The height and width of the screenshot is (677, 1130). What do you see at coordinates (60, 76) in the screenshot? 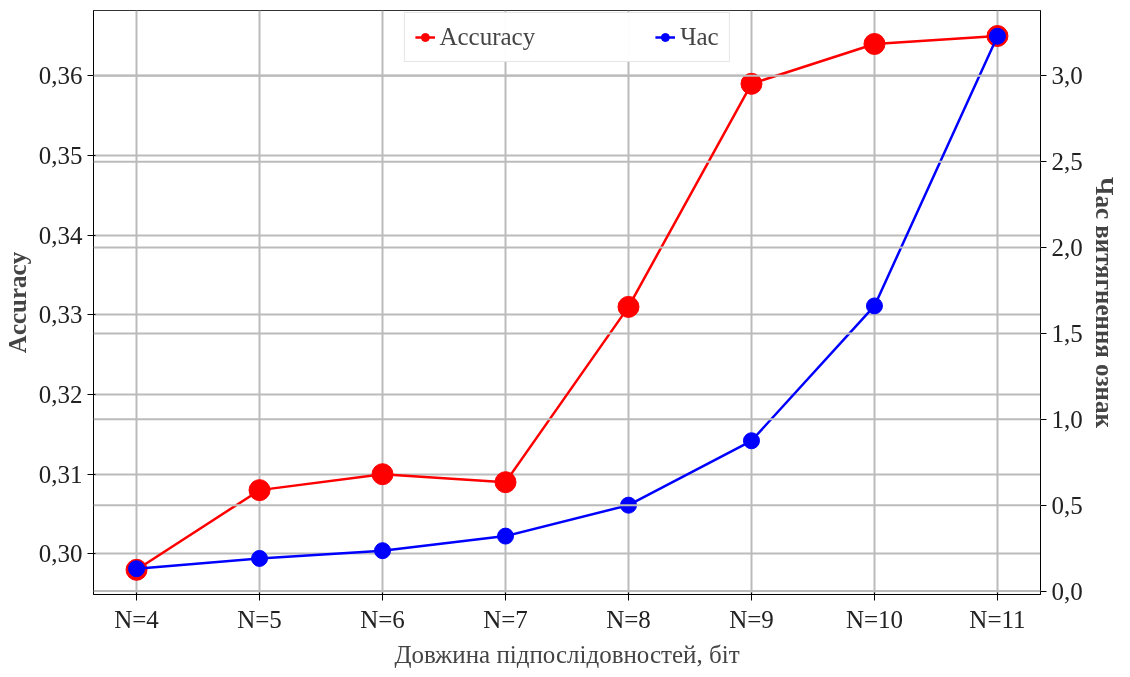
I see `y-tick-label: 0,36` at bounding box center [60, 76].